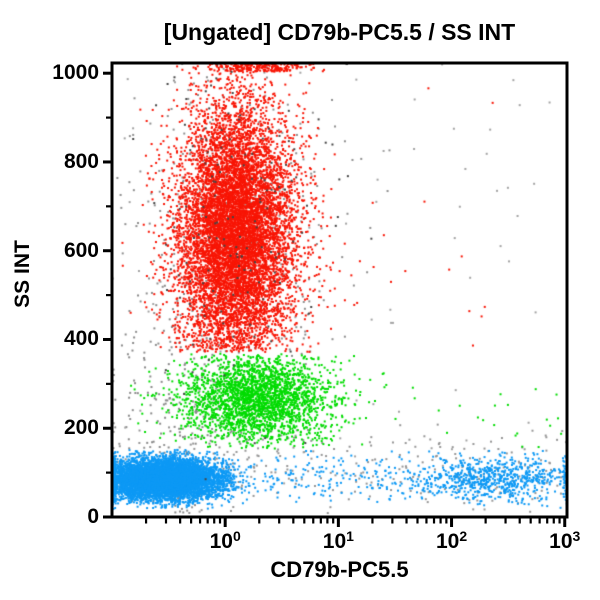  Describe the element at coordinates (339, 32) in the screenshot. I see `plot-title: [Ungated] CD79b-PC5.5 / SS INT` at that location.